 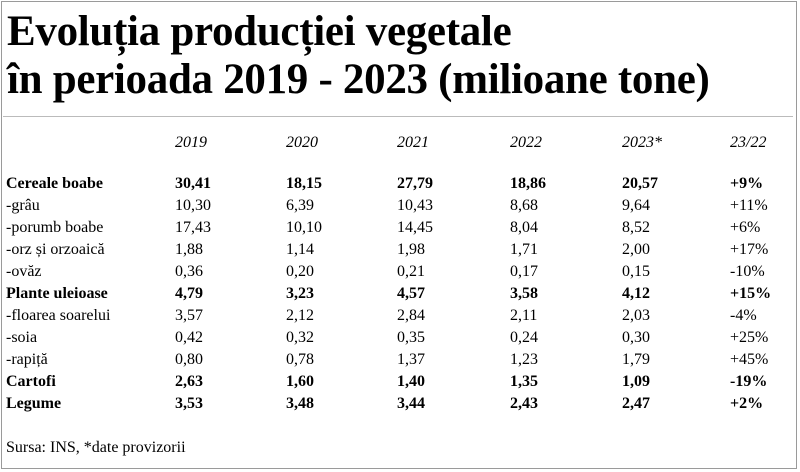 I want to click on value-cell: 18,15, so click(x=304, y=183).